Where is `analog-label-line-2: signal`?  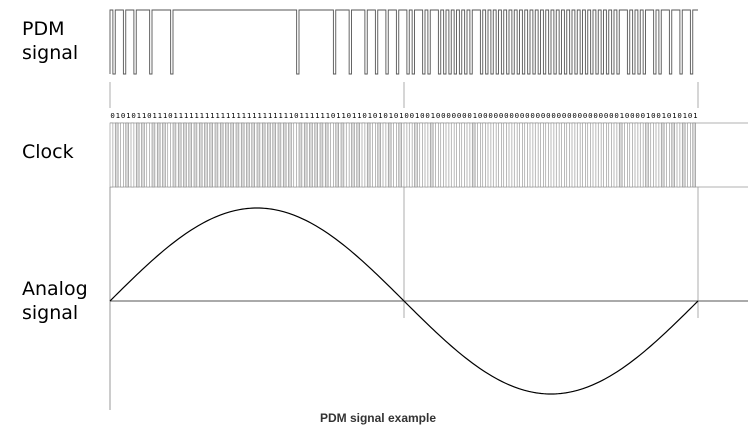 analog-label-line-2: signal is located at coordinates (50, 313).